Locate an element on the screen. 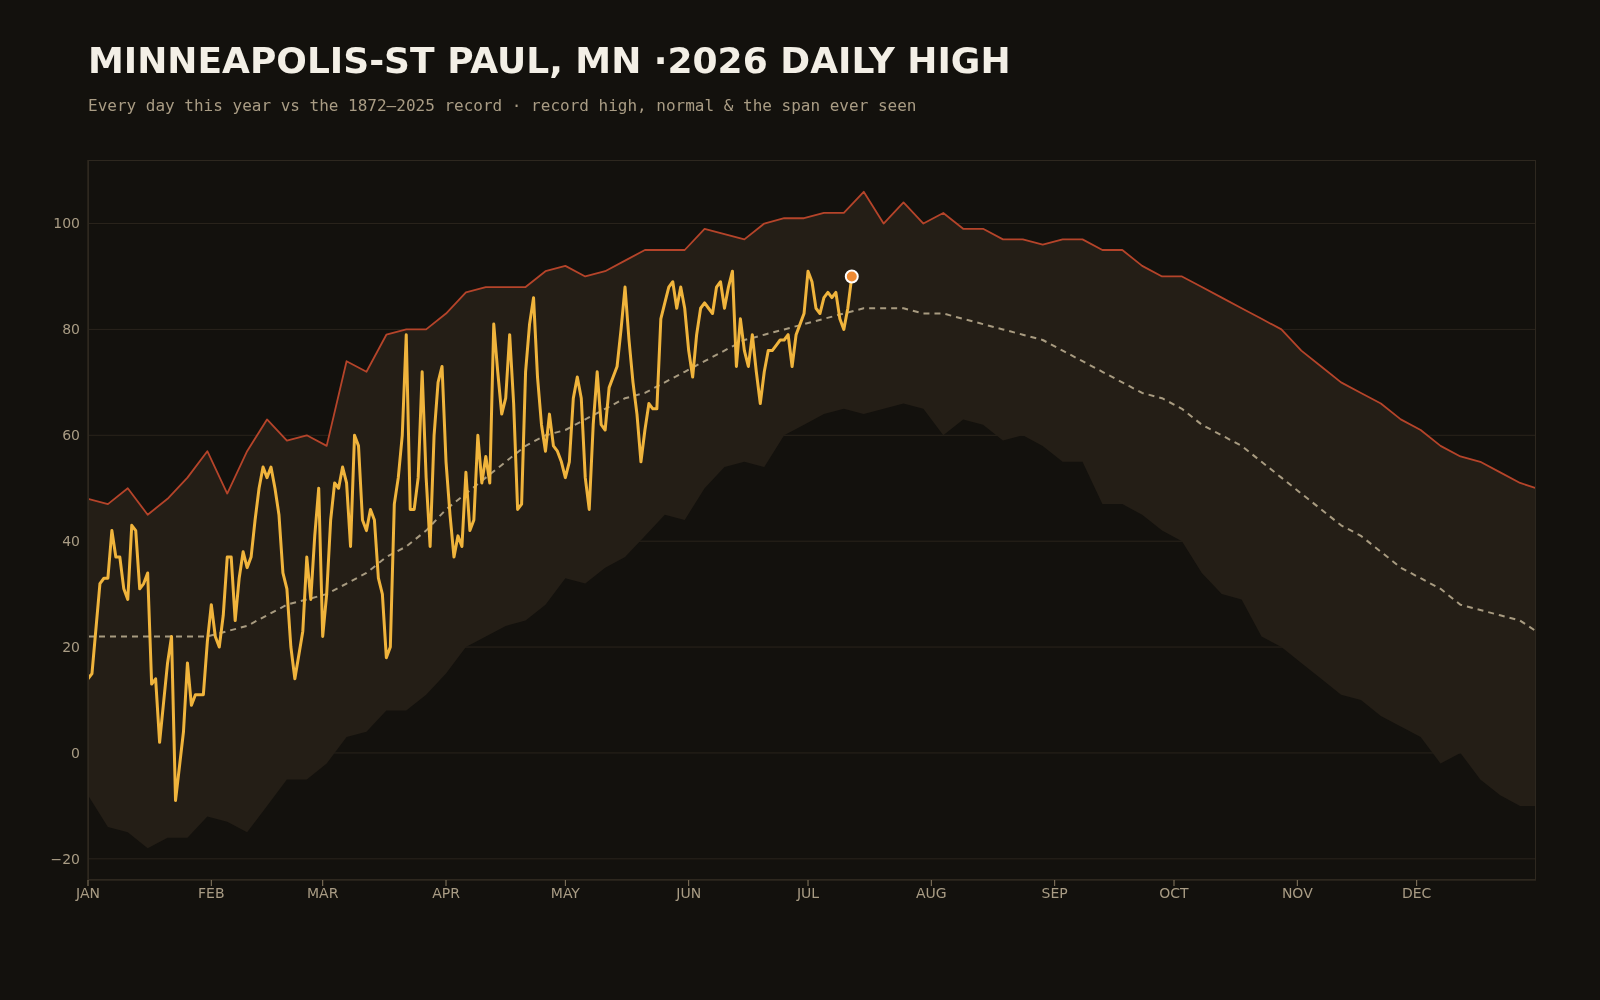 This screenshot has width=1600, height=1000. x-tick-label: JUN is located at coordinates (688, 892).